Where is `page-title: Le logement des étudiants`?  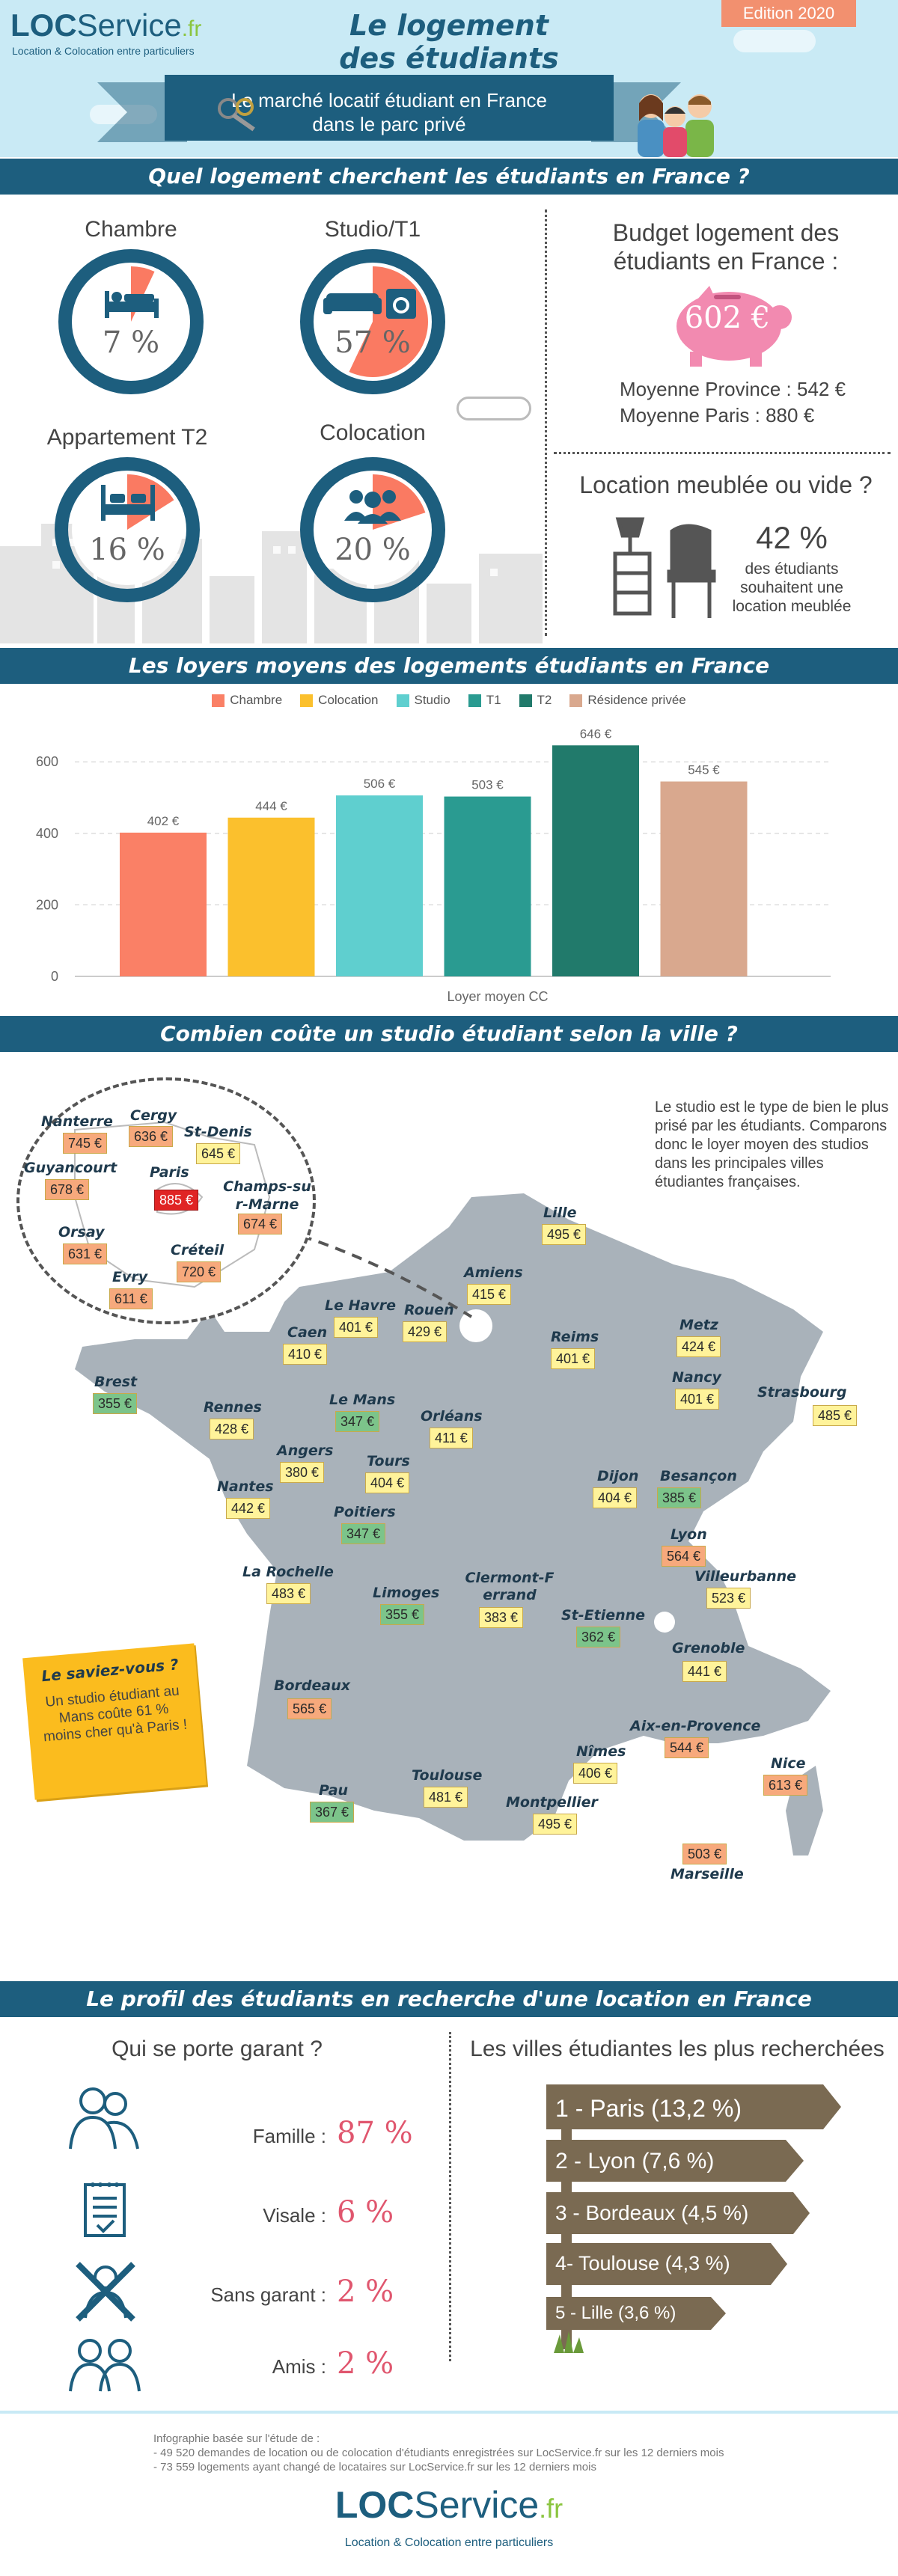 page-title: Le logement des étudiants is located at coordinates (449, 42).